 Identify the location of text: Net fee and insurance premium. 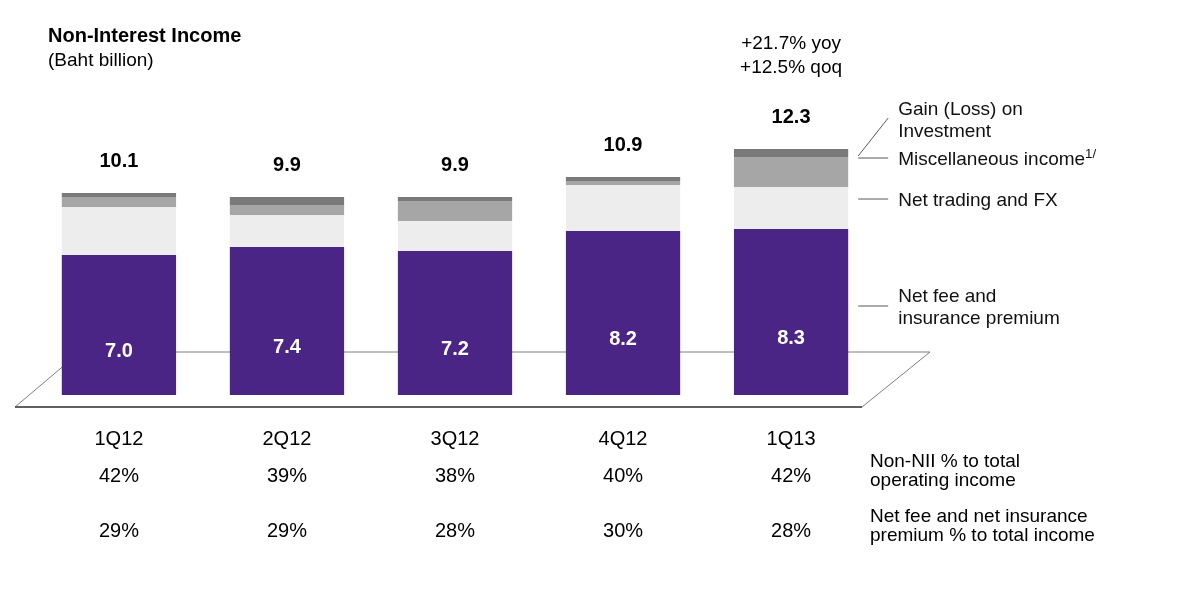
(979, 306).